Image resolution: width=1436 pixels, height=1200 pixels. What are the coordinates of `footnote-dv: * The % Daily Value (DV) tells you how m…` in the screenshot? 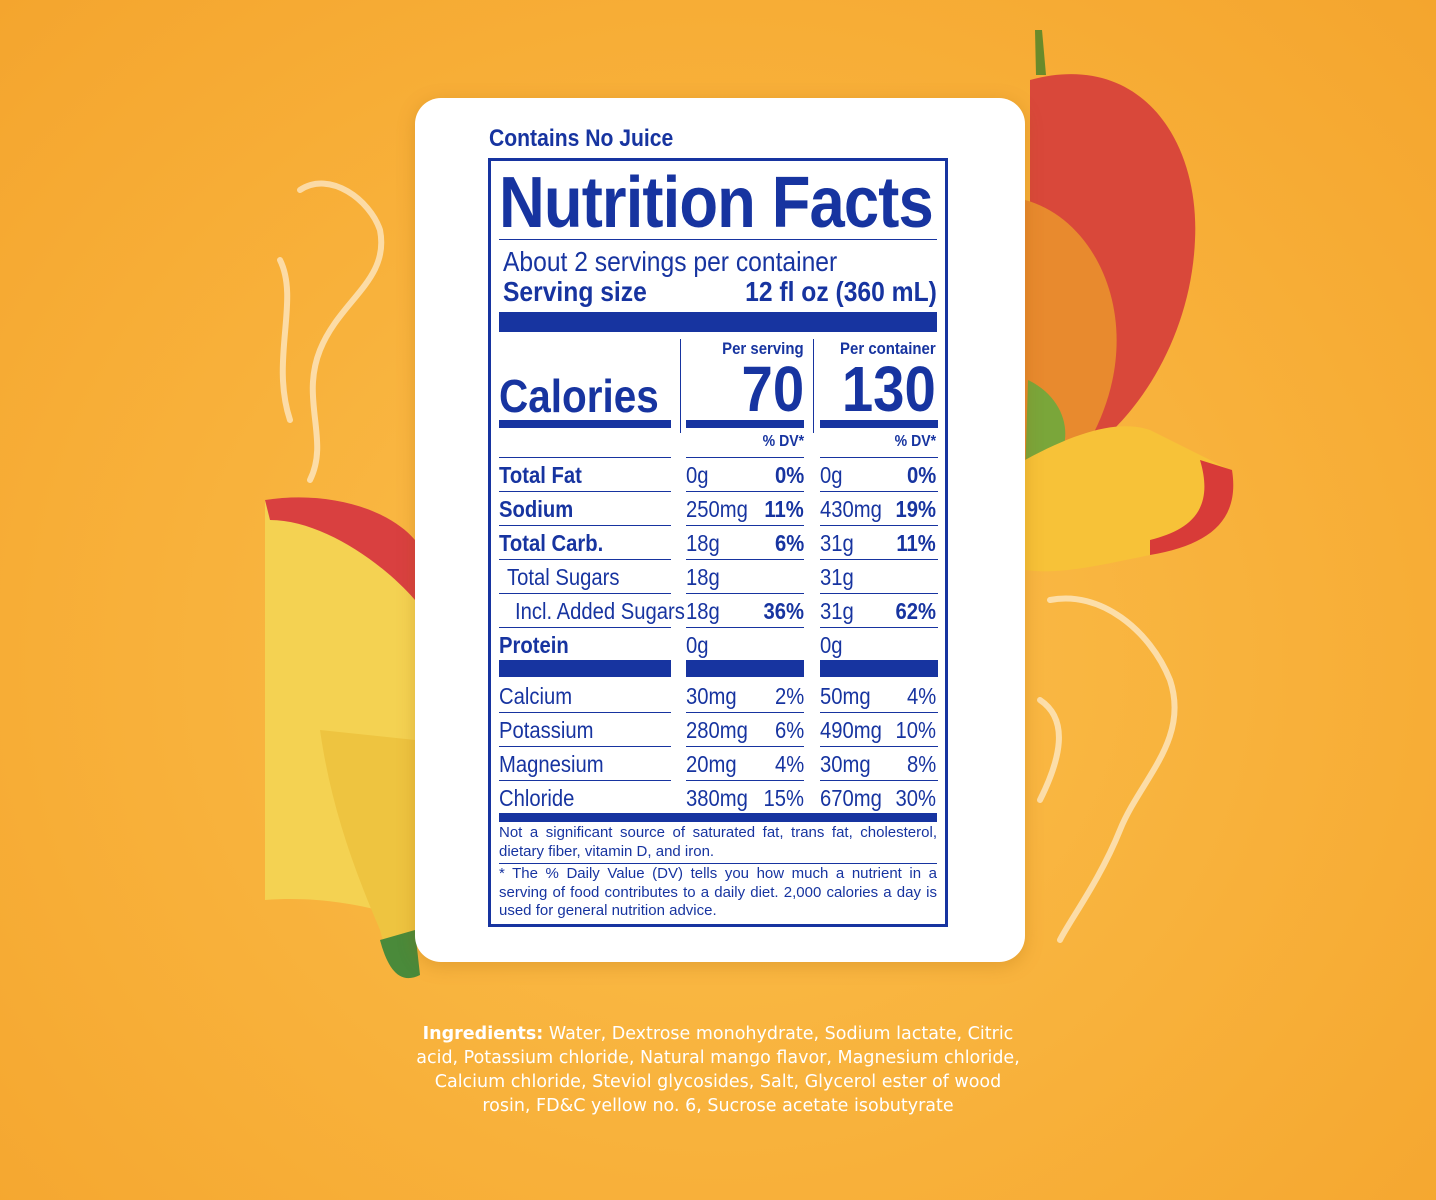 It's located at (718, 892).